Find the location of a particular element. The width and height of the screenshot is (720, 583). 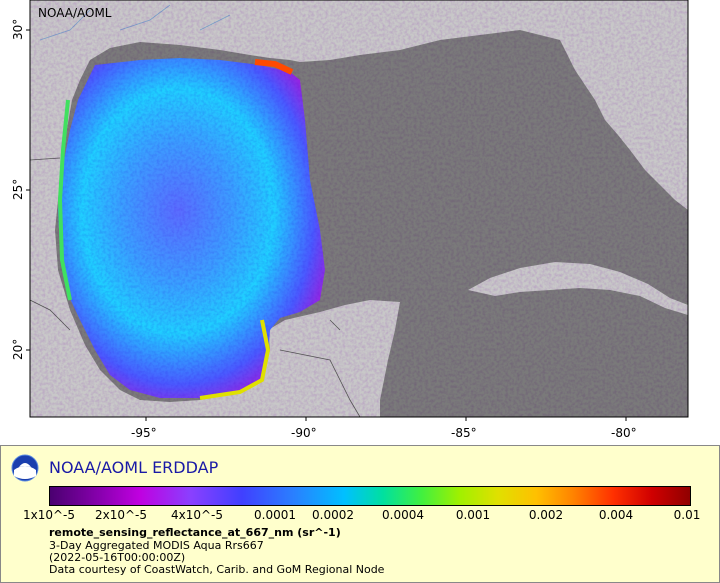

colorbar-label: 0.01 is located at coordinates (687, 515).